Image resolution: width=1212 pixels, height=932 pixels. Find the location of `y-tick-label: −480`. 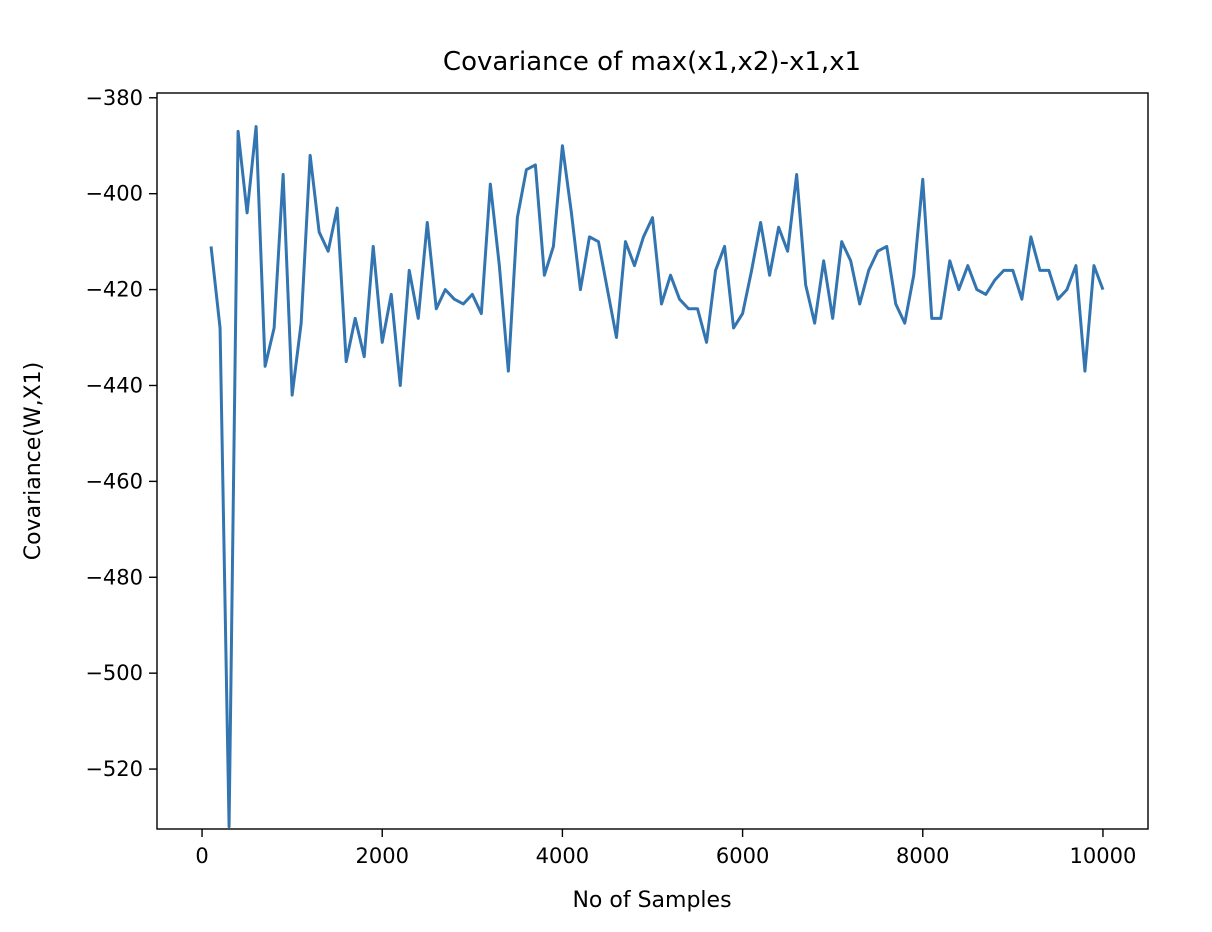

y-tick-label: −480 is located at coordinates (114, 577).